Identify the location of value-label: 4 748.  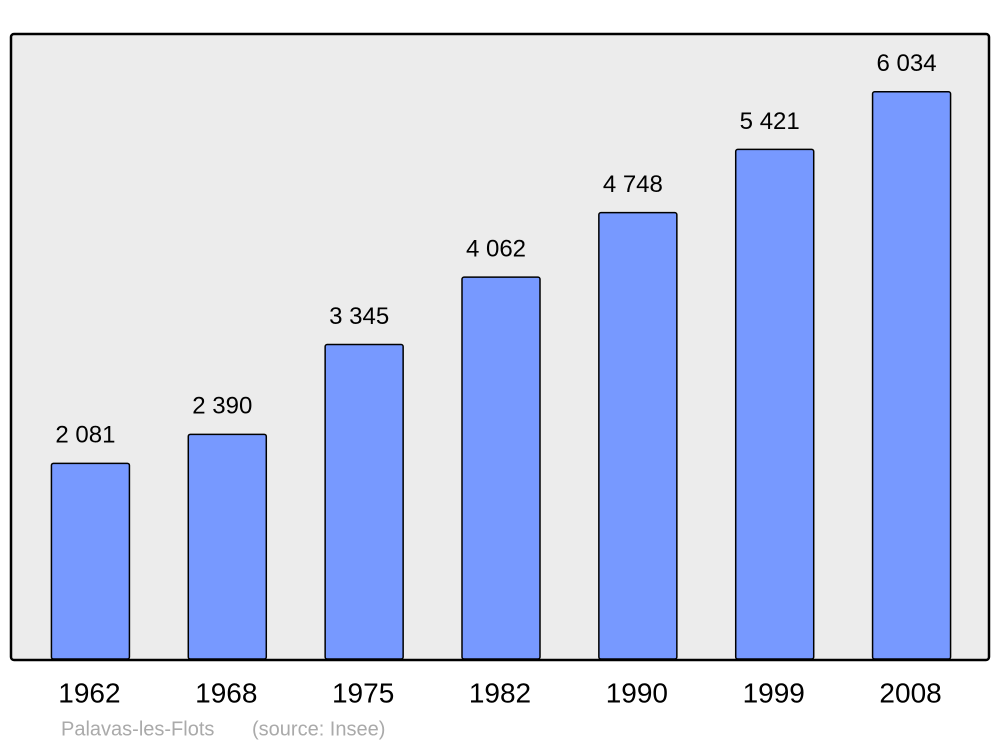
(633, 184).